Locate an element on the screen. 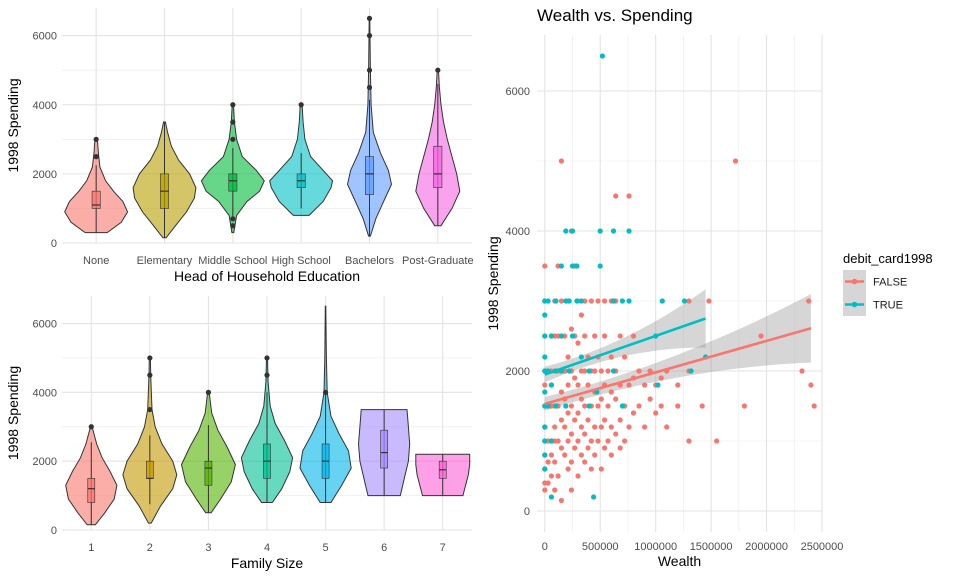 The height and width of the screenshot is (576, 960). y-tick-label: 4000 is located at coordinates (45, 106).